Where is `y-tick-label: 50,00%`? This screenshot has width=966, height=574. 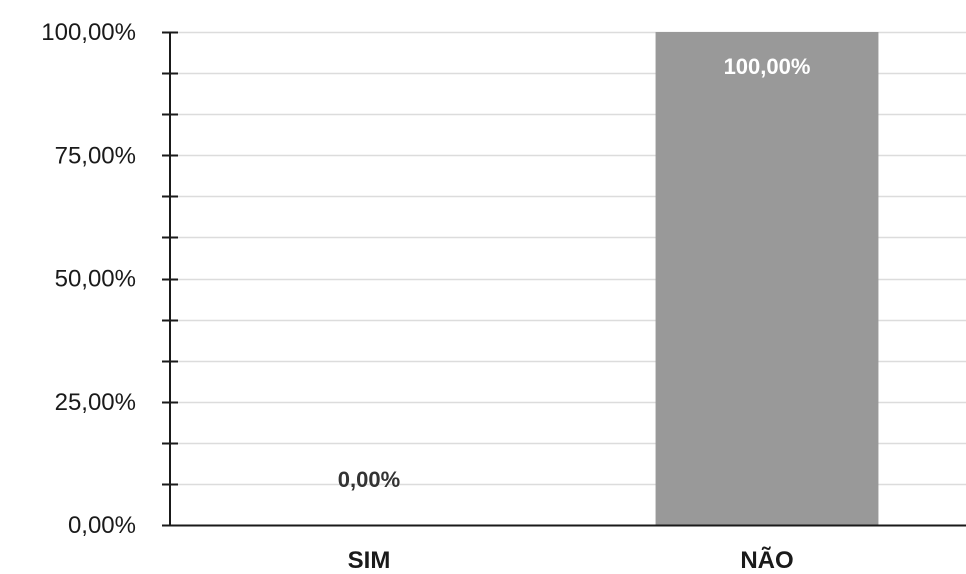 y-tick-label: 50,00% is located at coordinates (95, 279).